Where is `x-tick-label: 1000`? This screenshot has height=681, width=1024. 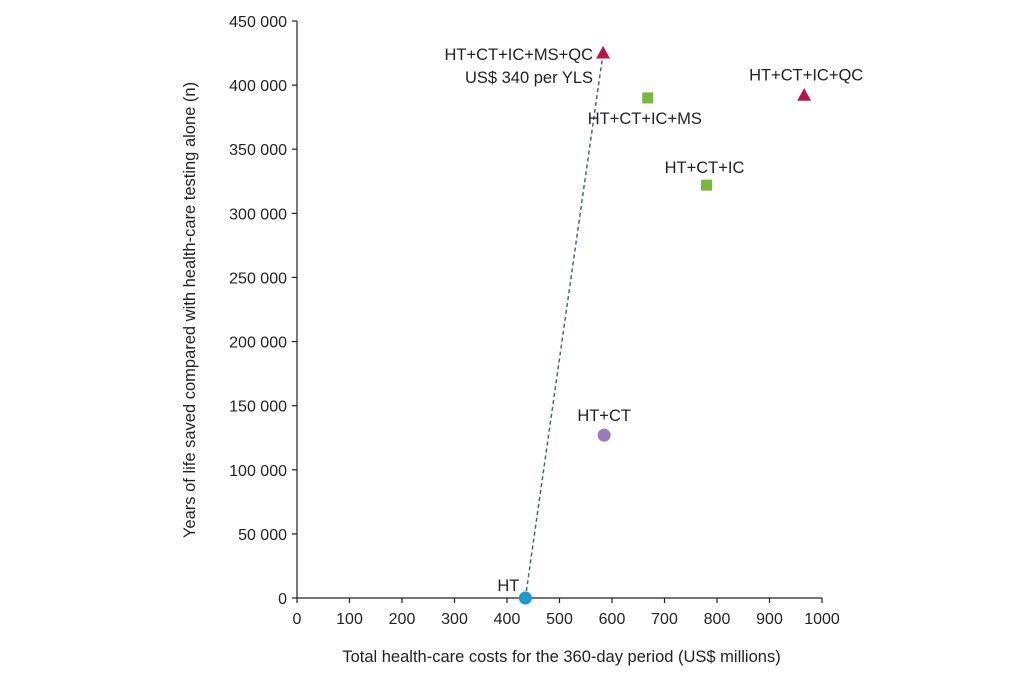 x-tick-label: 1000 is located at coordinates (822, 619).